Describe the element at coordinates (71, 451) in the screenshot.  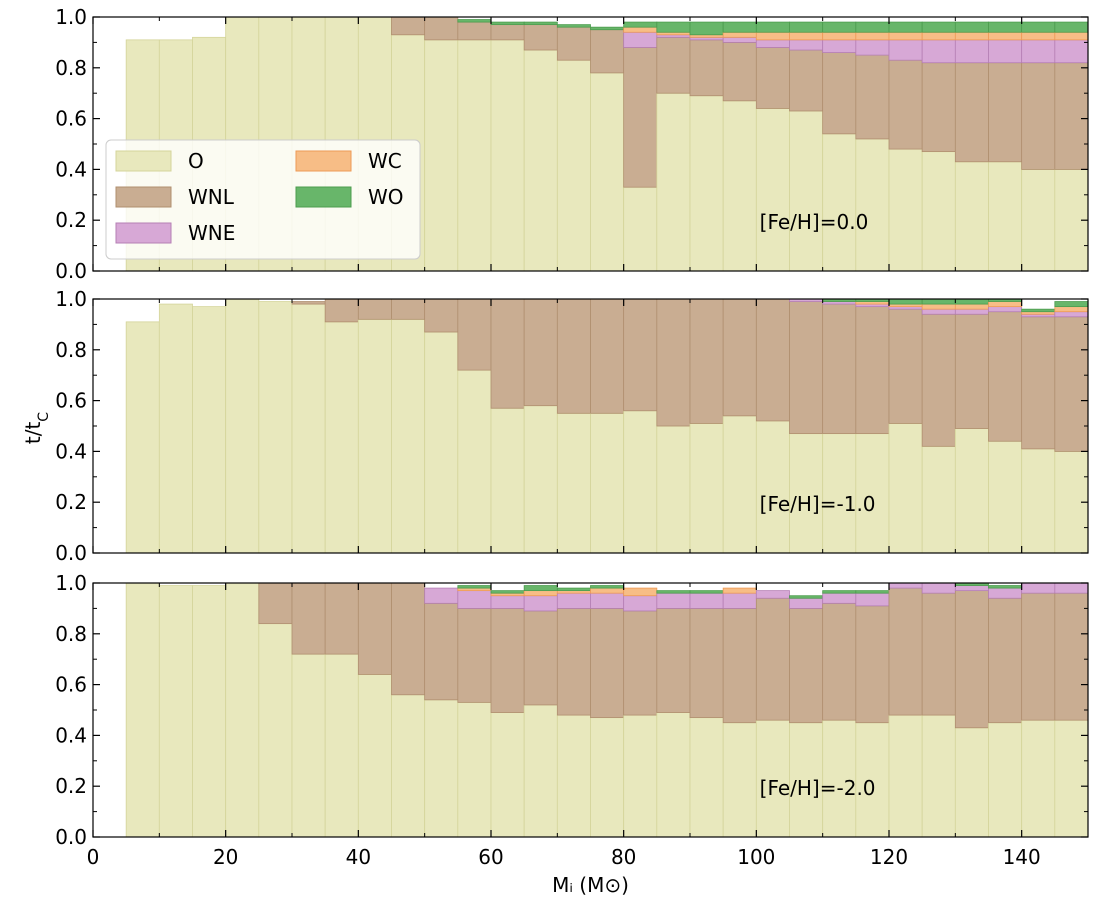
I see `y-tick-label: 0.4` at that location.